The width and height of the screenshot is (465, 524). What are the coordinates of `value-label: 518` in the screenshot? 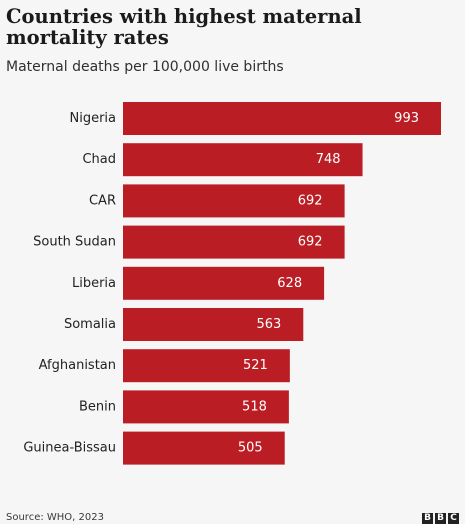 It's located at (254, 406).